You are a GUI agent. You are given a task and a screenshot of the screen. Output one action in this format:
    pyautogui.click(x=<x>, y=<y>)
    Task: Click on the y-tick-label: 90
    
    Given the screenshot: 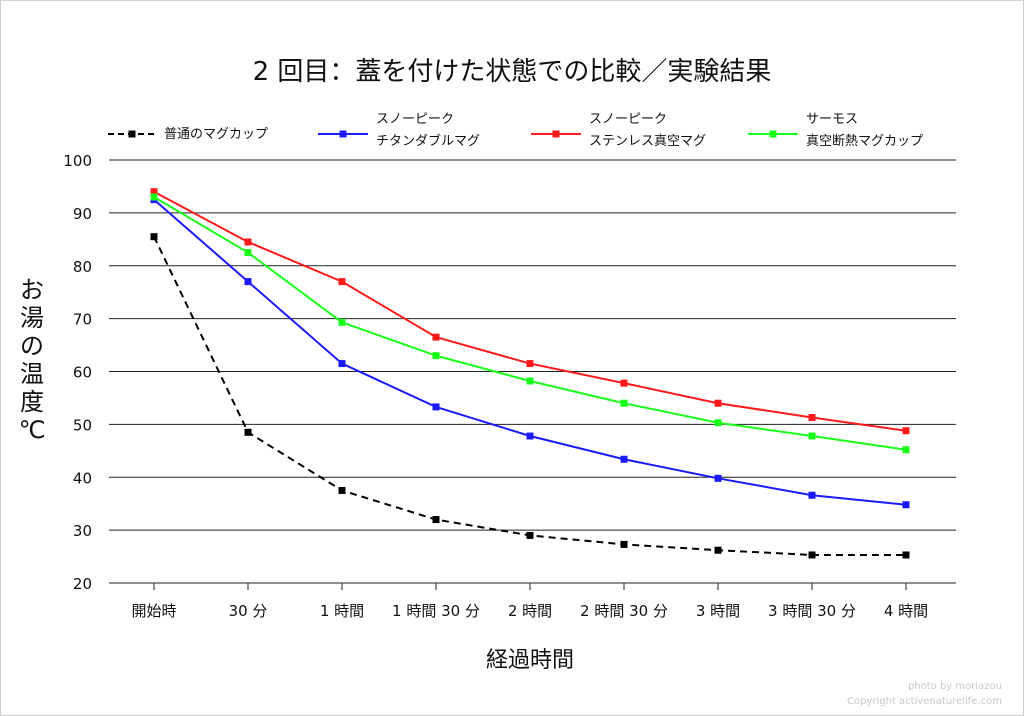 What is the action you would take?
    pyautogui.click(x=82, y=214)
    